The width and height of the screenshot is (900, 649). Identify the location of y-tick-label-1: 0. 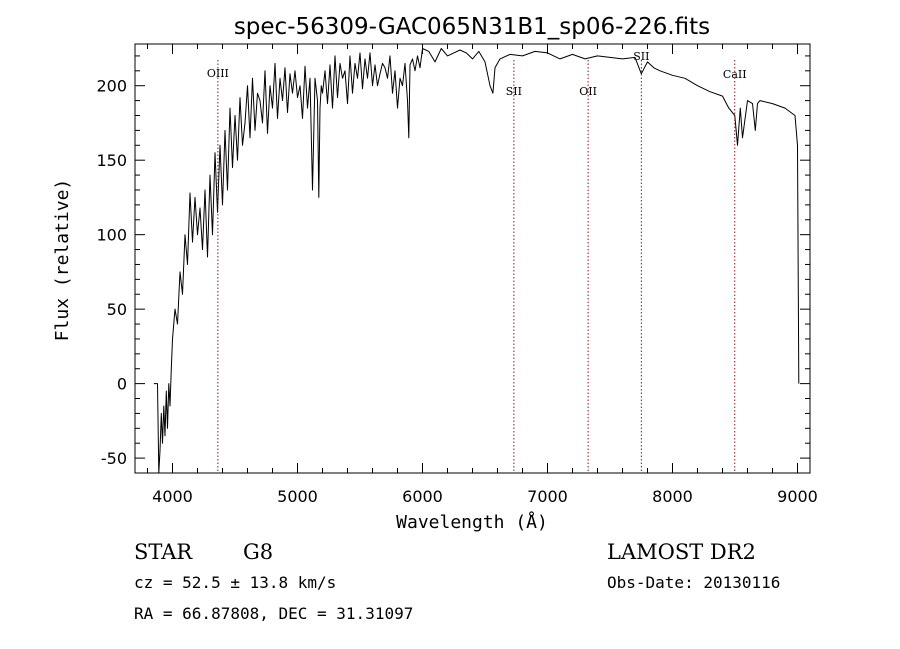
(122, 384).